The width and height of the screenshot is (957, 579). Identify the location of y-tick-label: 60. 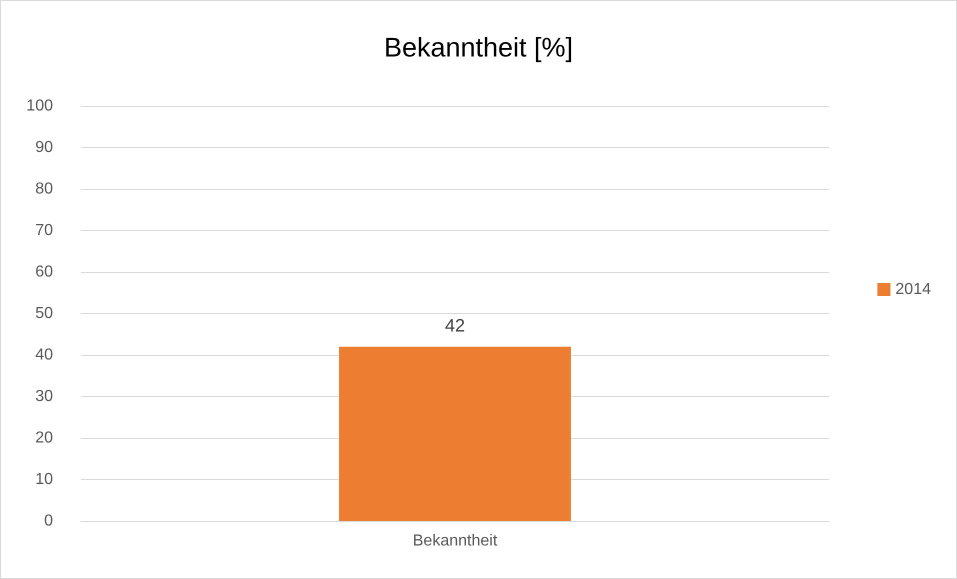
(44, 272).